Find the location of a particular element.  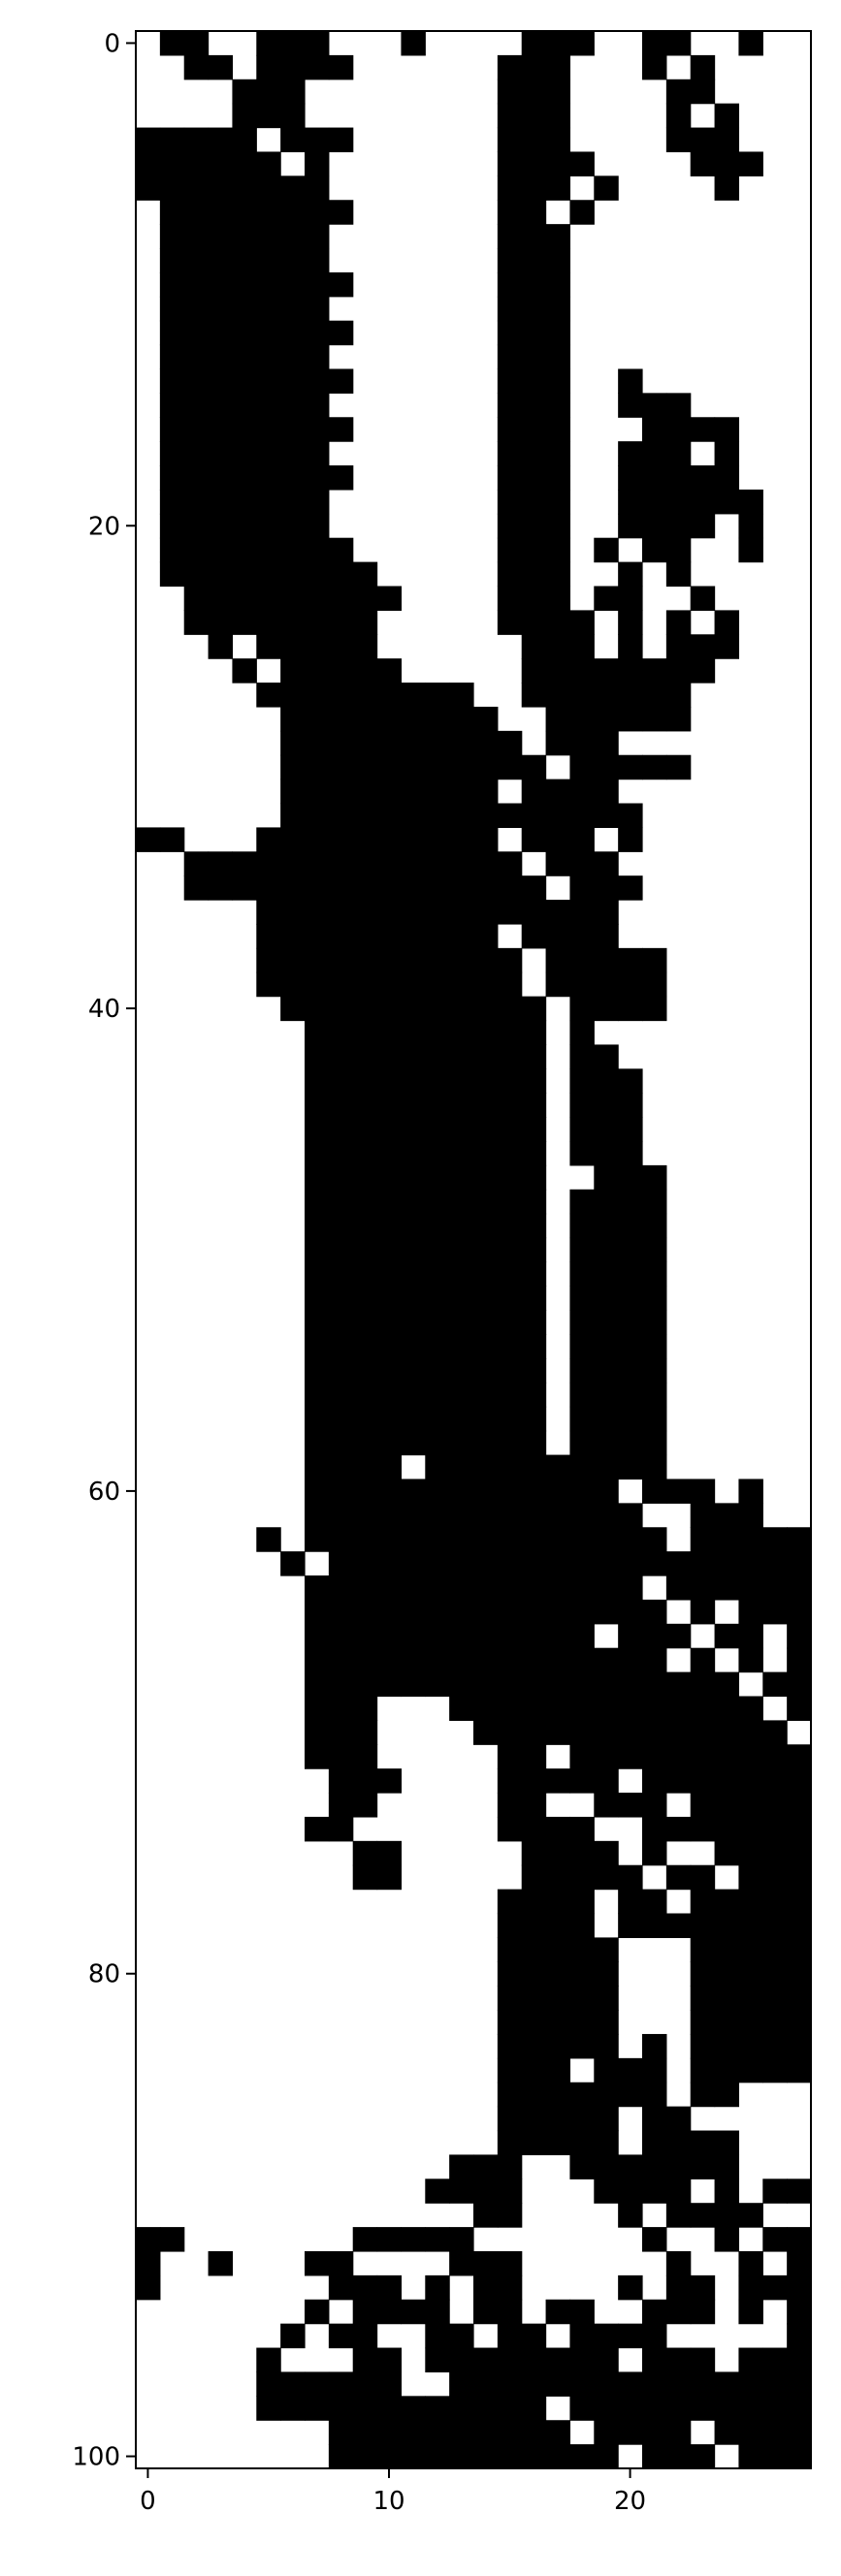

heatmap-cell-r20-c23 is located at coordinates (703, 526).